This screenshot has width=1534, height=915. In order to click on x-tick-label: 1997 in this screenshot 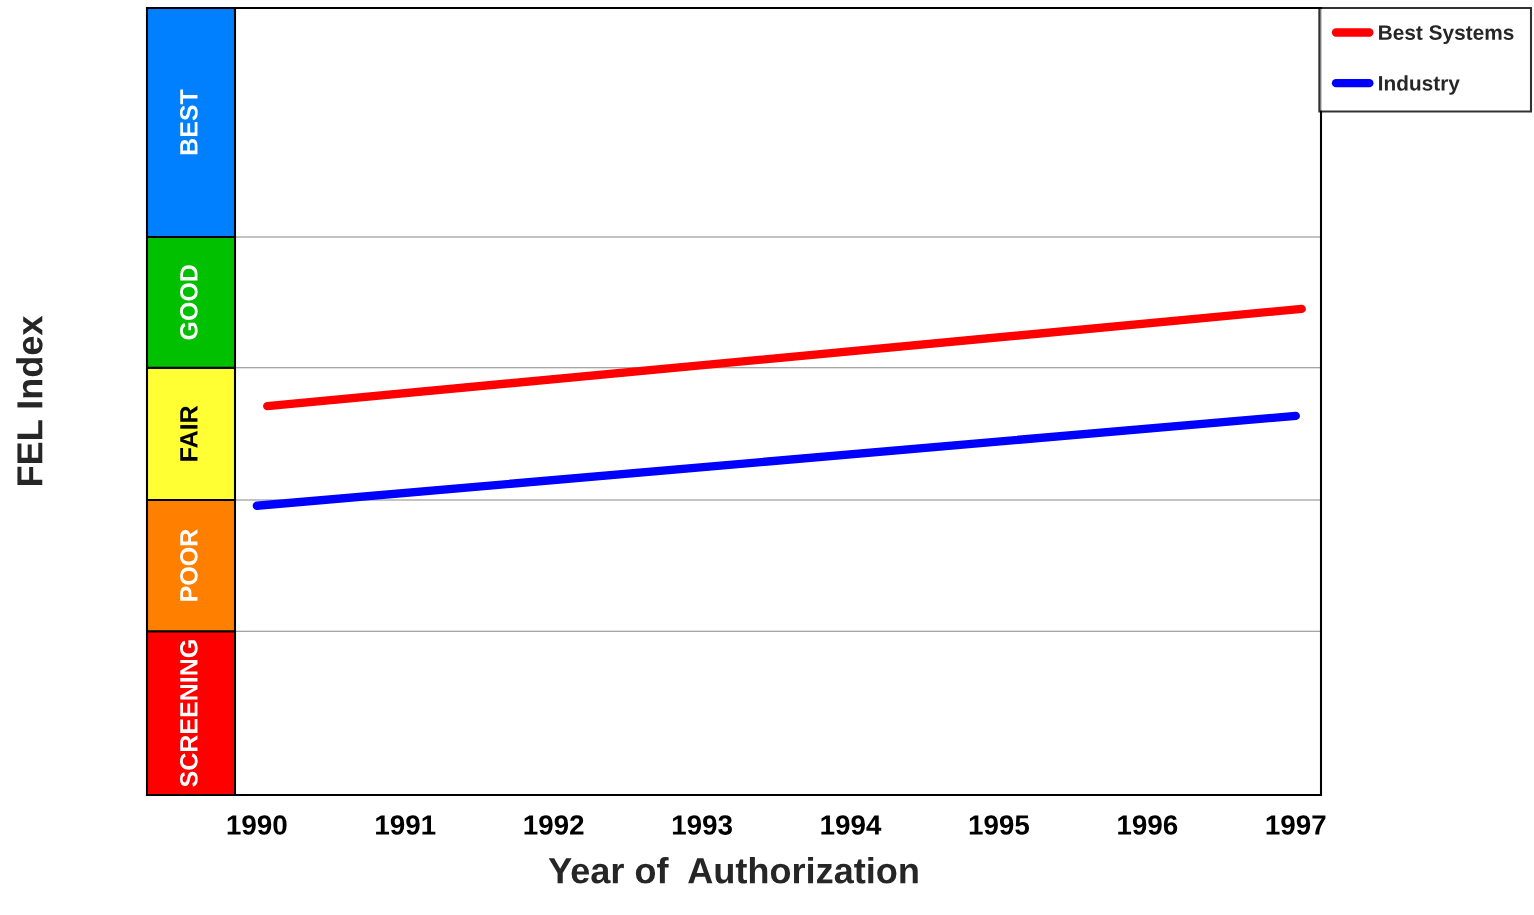, I will do `click(1296, 825)`.